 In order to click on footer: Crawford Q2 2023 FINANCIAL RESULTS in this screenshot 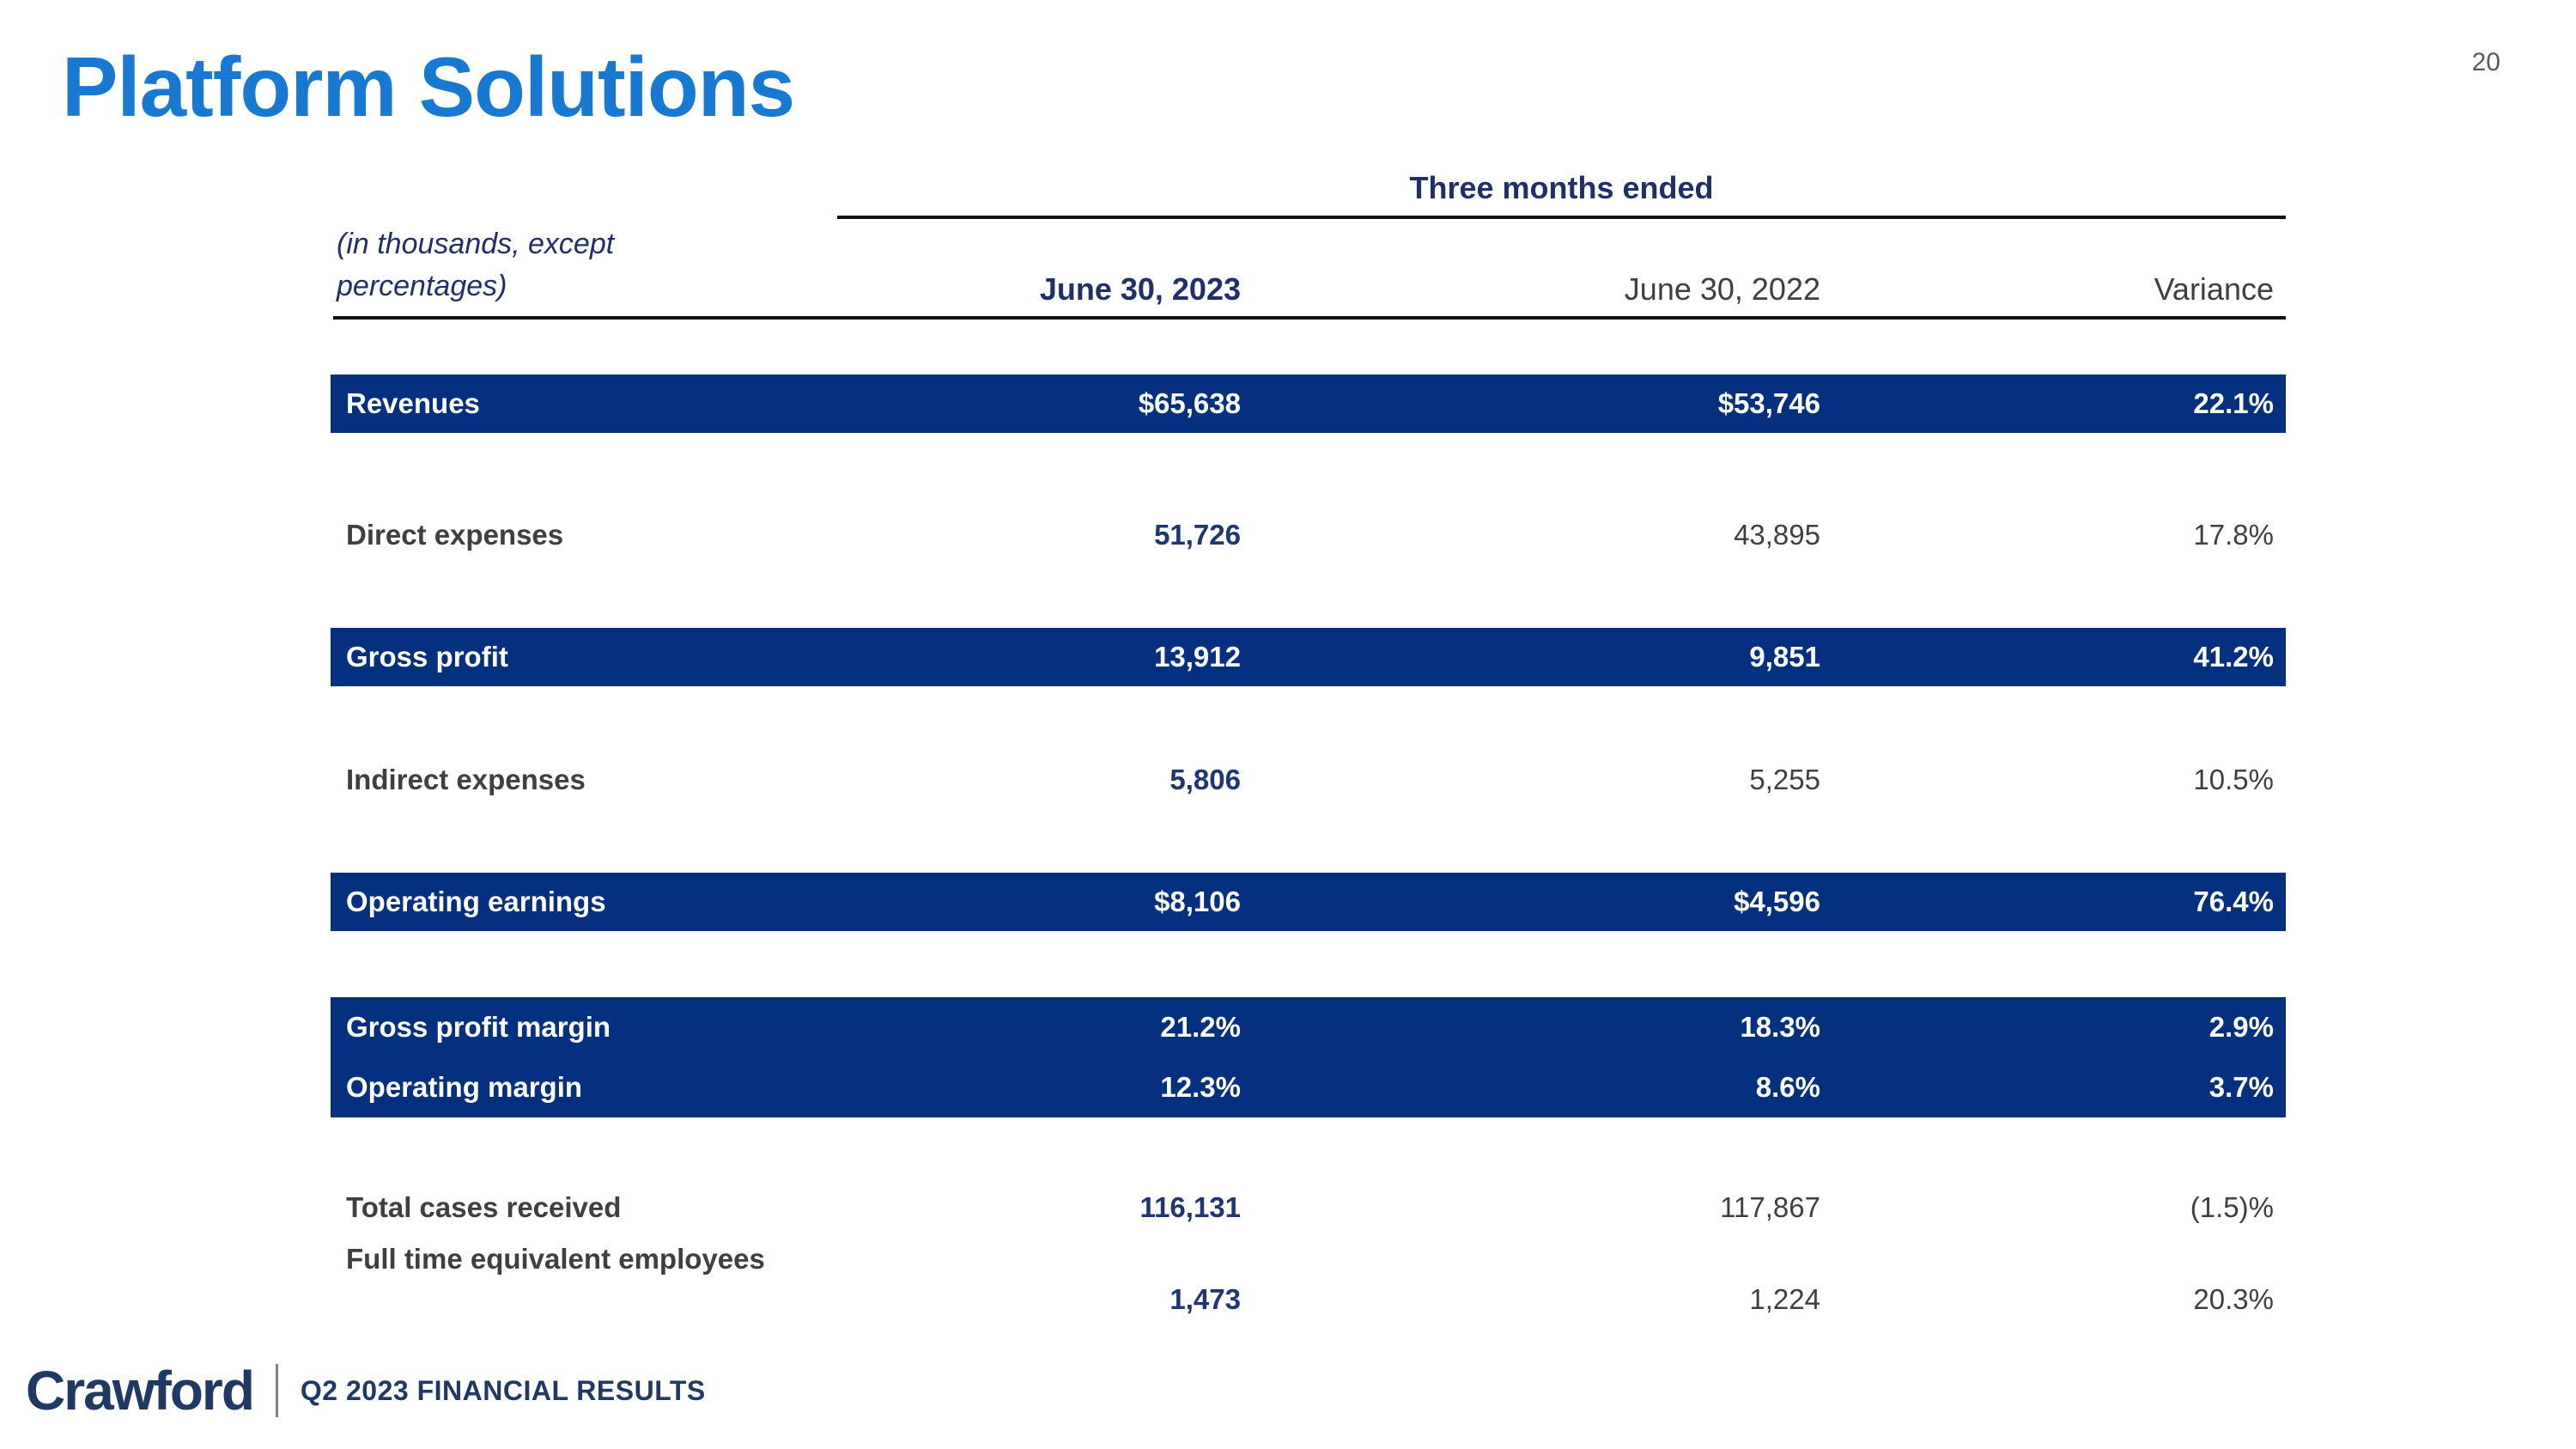, I will do `click(366, 1390)`.